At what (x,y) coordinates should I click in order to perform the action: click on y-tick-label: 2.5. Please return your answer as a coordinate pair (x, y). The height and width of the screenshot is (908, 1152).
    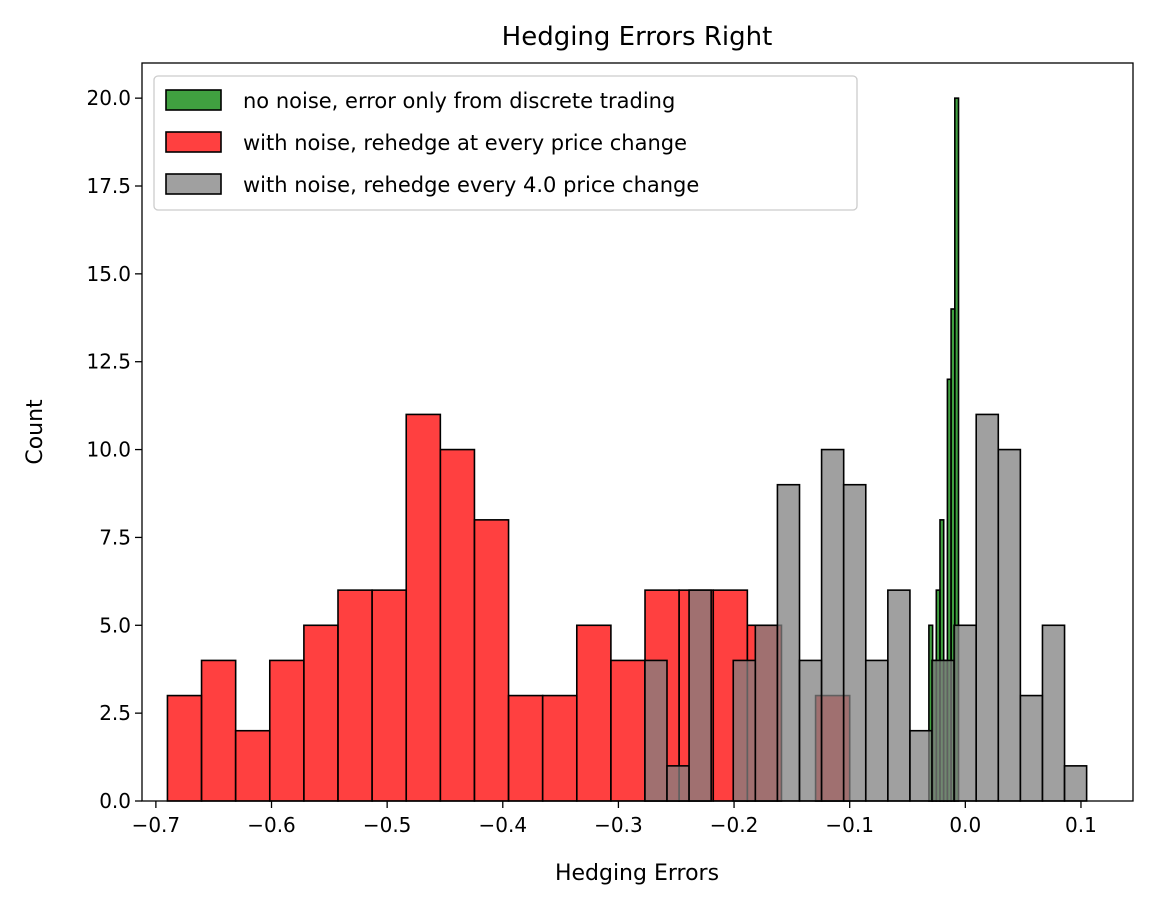
    Looking at the image, I should click on (115, 713).